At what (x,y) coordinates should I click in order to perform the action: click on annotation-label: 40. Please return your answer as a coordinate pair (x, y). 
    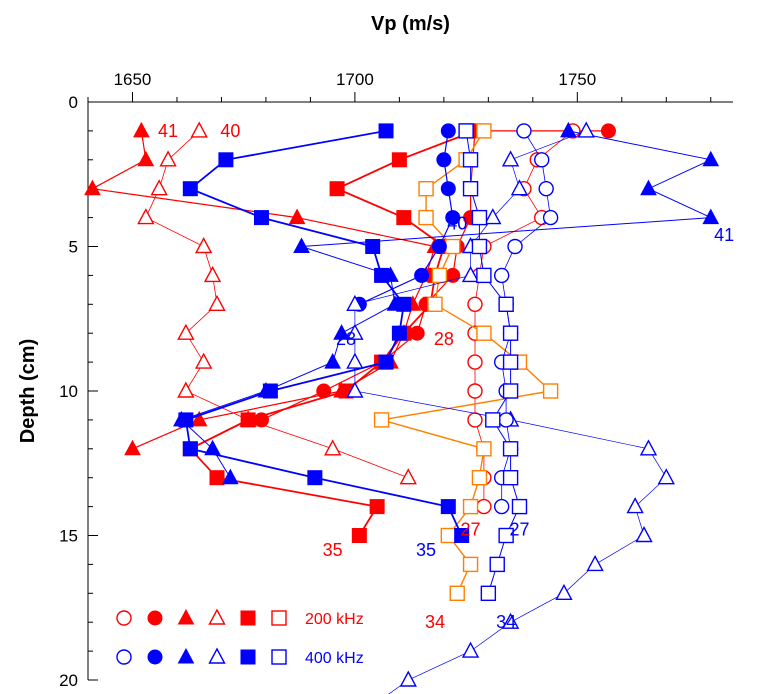
    Looking at the image, I should click on (457, 223).